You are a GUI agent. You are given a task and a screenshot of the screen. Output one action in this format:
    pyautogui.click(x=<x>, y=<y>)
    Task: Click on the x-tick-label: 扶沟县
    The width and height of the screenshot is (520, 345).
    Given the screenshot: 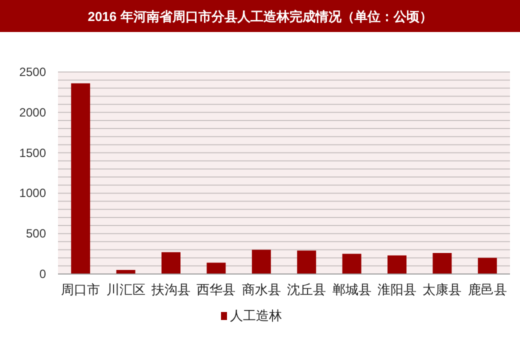 What is the action you would take?
    pyautogui.click(x=170, y=289)
    